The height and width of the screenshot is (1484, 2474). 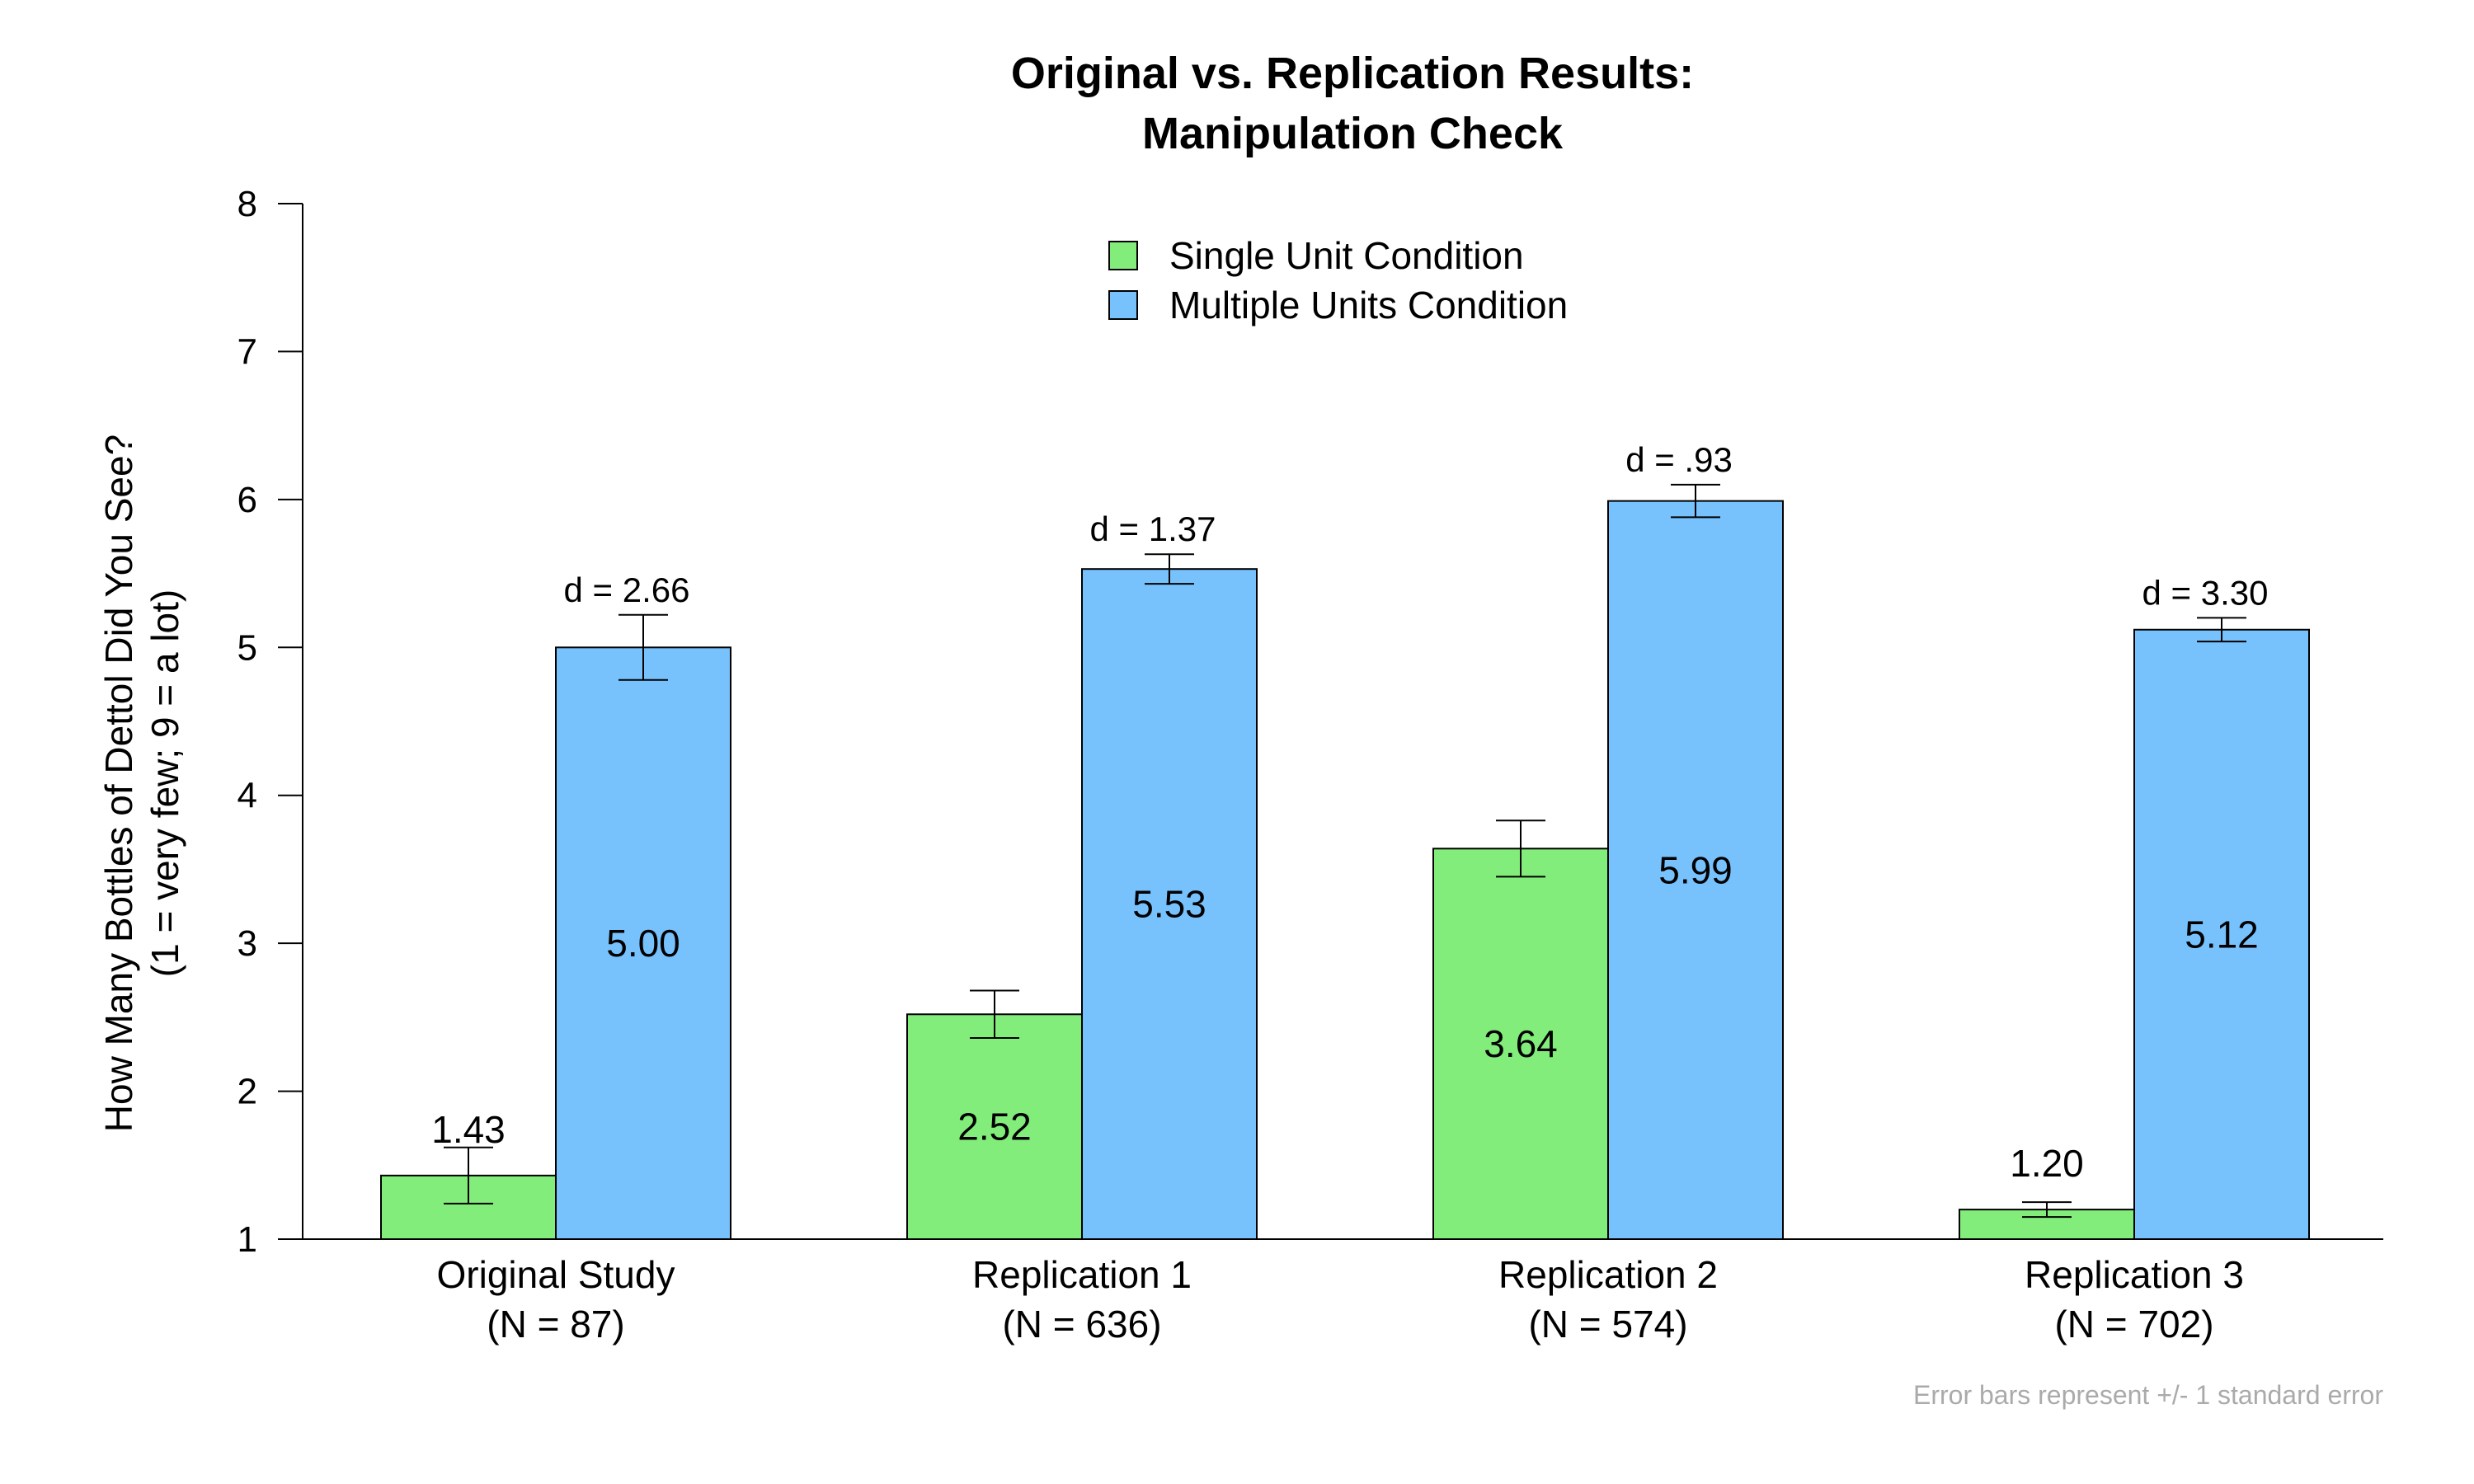 I want to click on y-tick-label: 3, so click(x=247, y=943).